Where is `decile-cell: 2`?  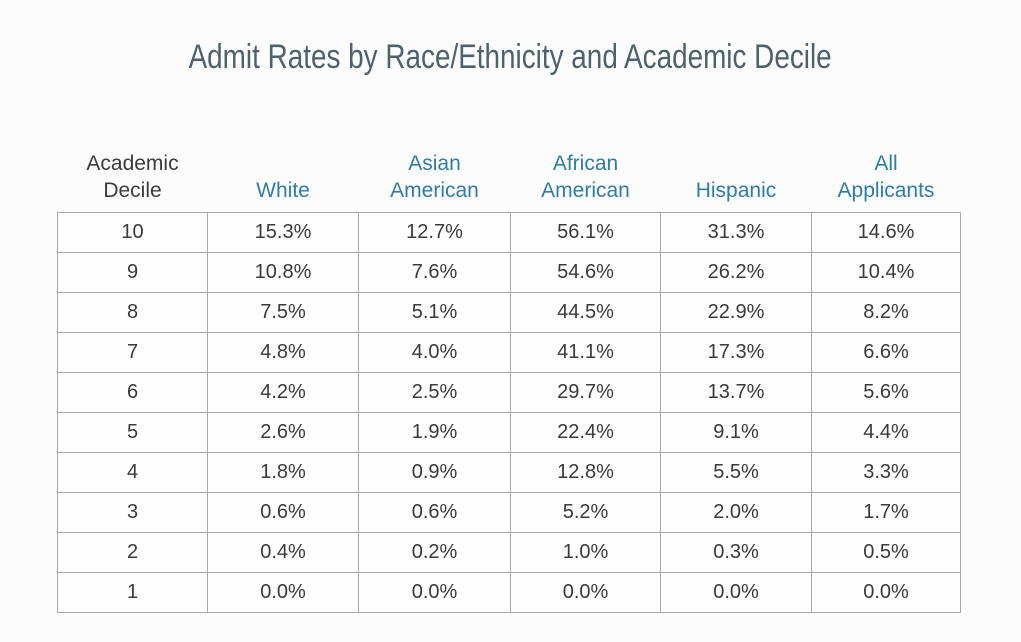
decile-cell: 2 is located at coordinates (132, 552).